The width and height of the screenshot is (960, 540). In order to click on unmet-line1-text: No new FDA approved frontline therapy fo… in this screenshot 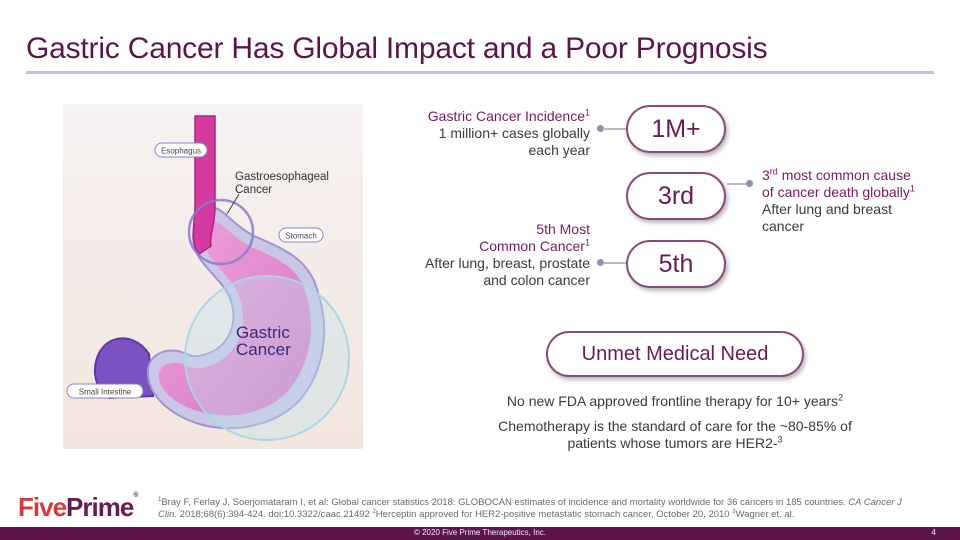, I will do `click(672, 401)`.